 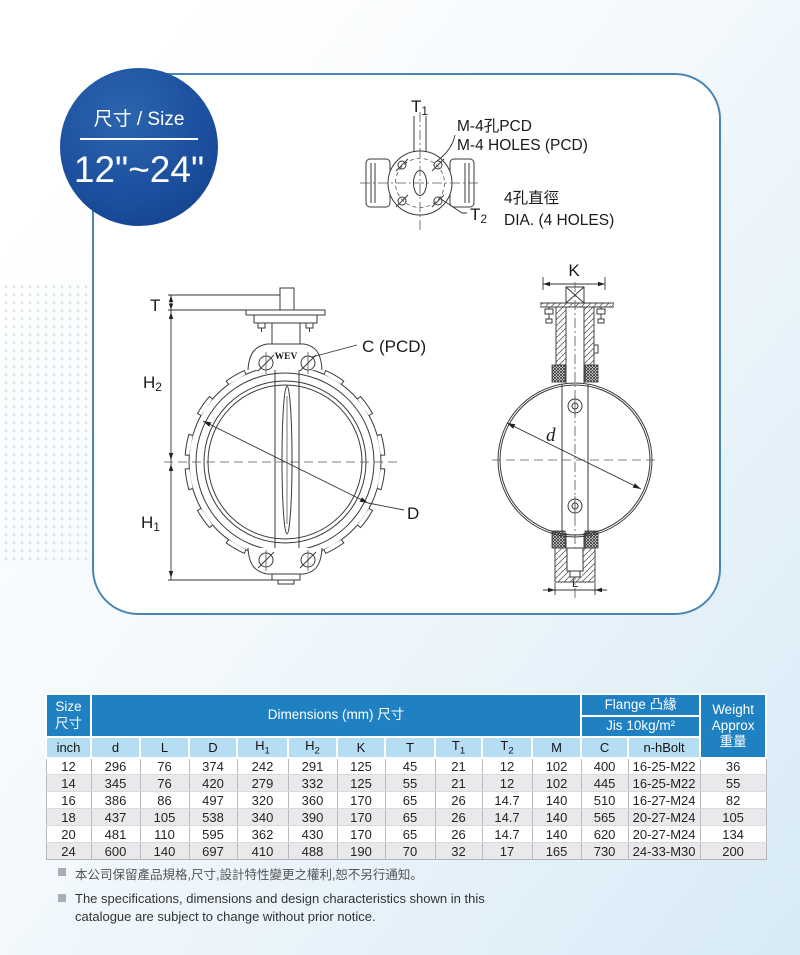 I want to click on table-cell: 445, so click(x=605, y=783).